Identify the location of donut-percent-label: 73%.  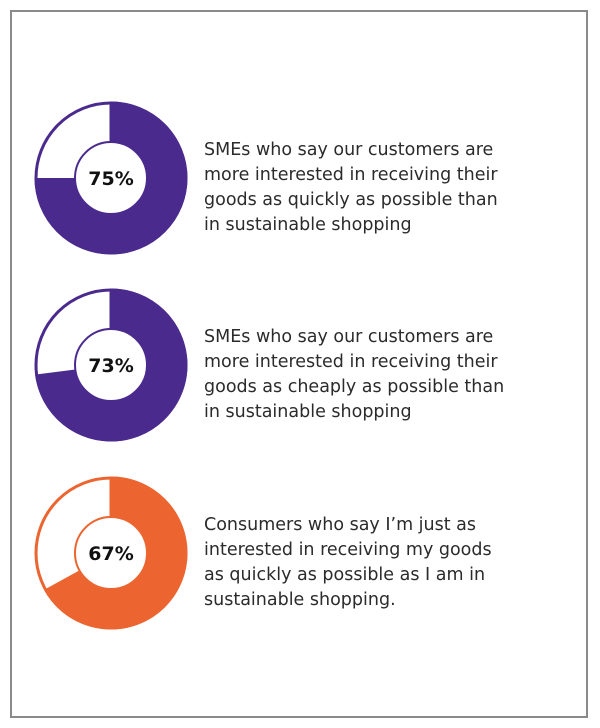
(110, 366).